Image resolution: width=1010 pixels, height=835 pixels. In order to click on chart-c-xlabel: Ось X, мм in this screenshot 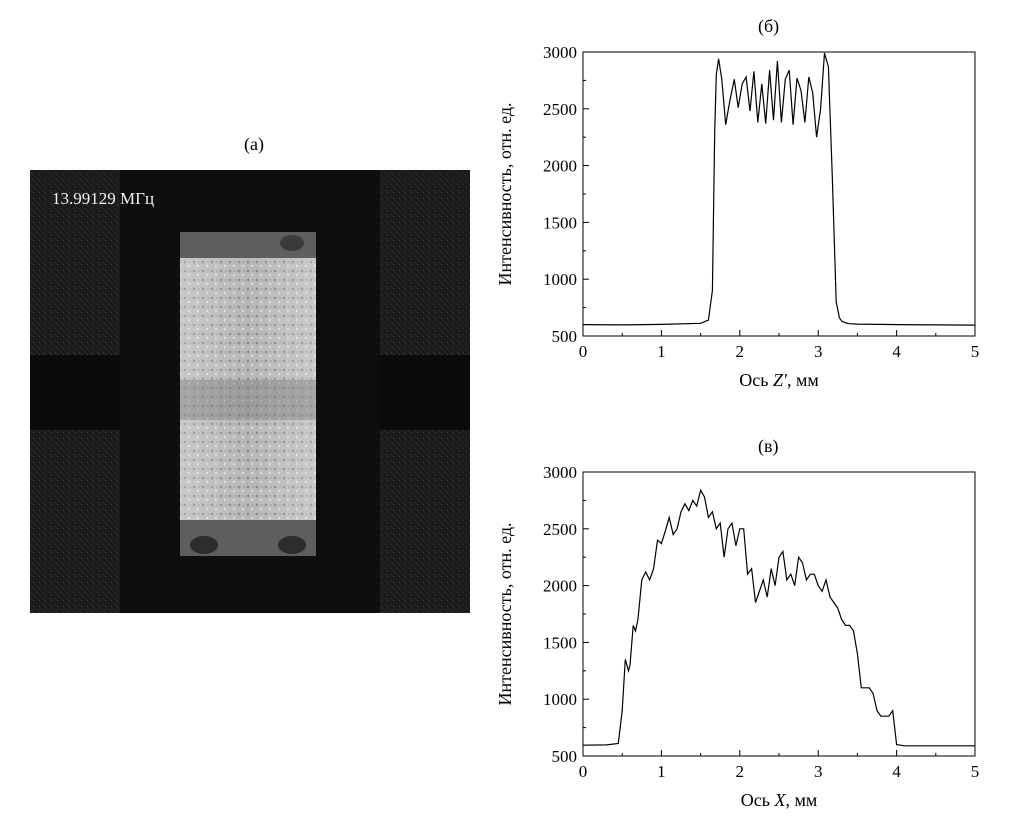, I will do `click(779, 800)`.